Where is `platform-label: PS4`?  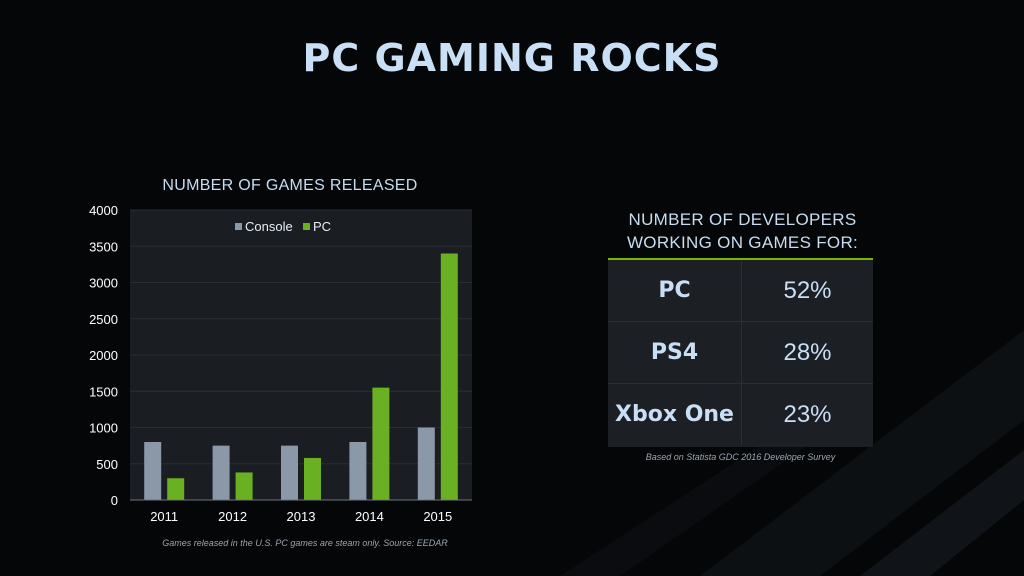 platform-label: PS4 is located at coordinates (675, 352).